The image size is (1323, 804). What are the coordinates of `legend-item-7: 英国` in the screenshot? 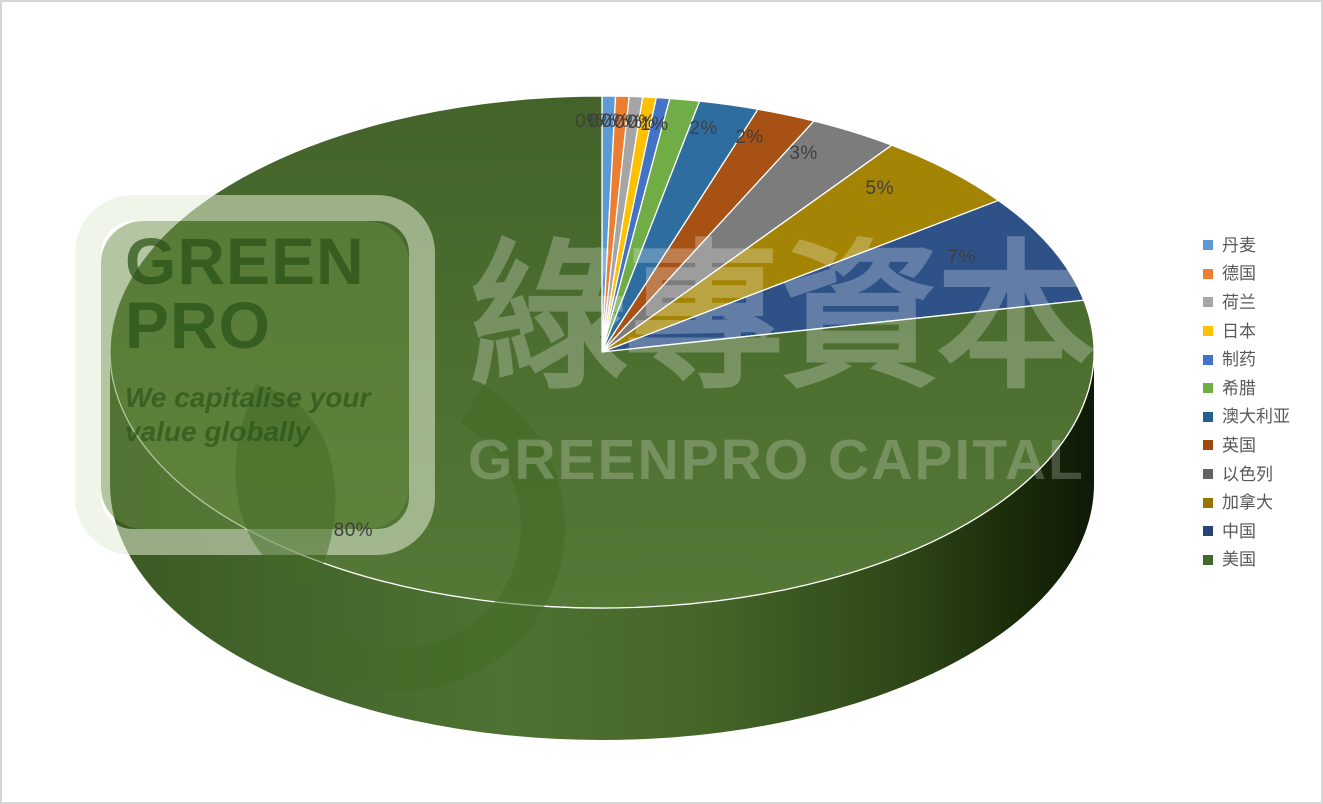 It's located at (1246, 445).